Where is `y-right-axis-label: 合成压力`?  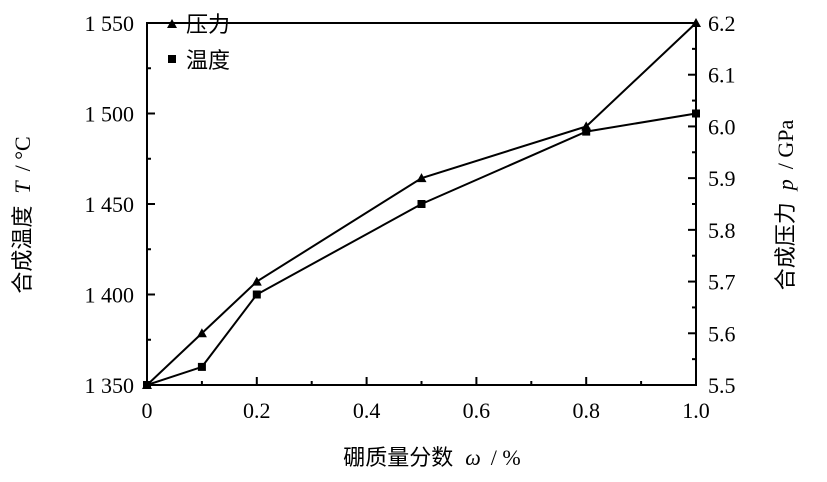 y-right-axis-label: 合成压力 is located at coordinates (786, 246).